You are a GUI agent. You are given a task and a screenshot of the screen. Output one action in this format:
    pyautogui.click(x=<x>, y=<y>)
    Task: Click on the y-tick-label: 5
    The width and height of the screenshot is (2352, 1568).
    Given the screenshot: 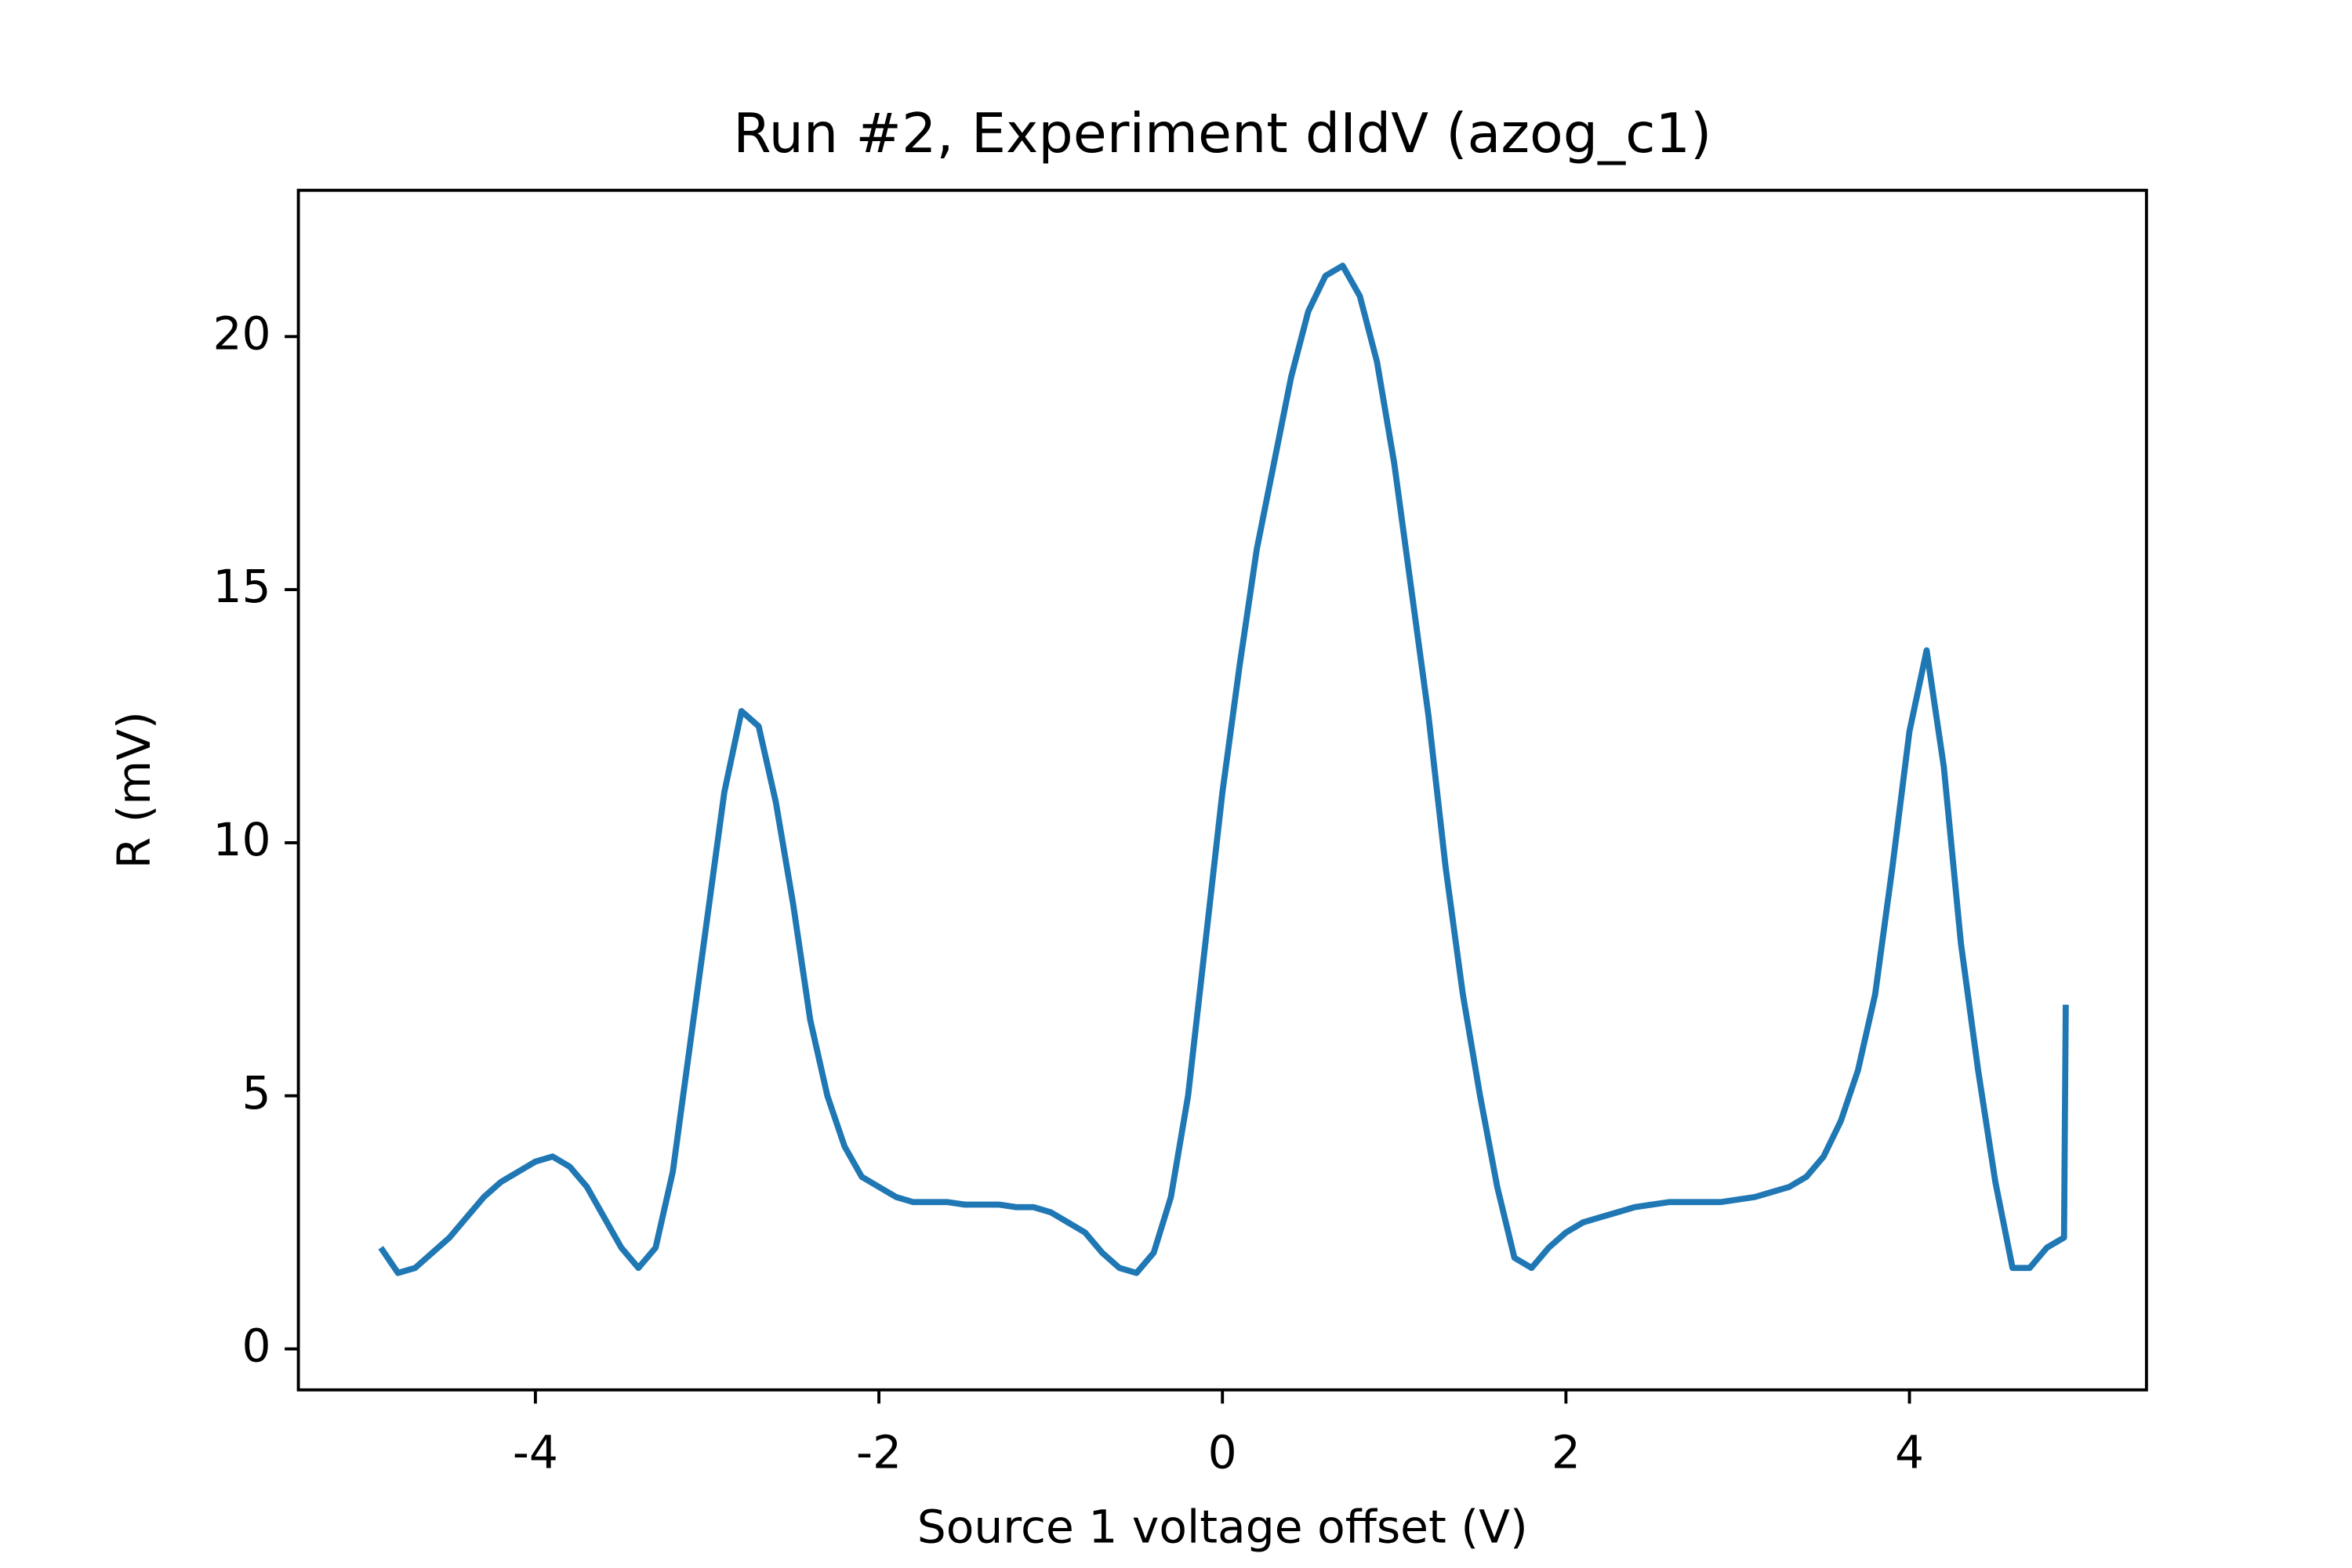 What is the action you would take?
    pyautogui.click(x=256, y=1093)
    